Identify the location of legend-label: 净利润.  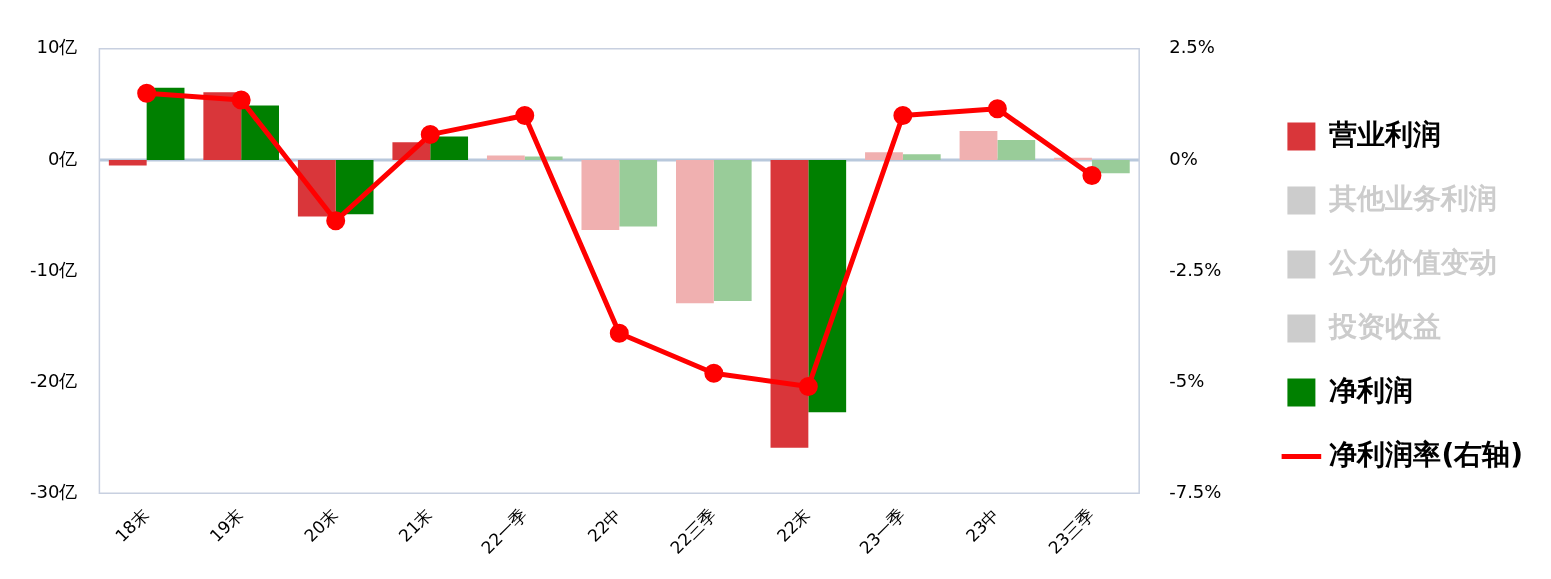
(1371, 390).